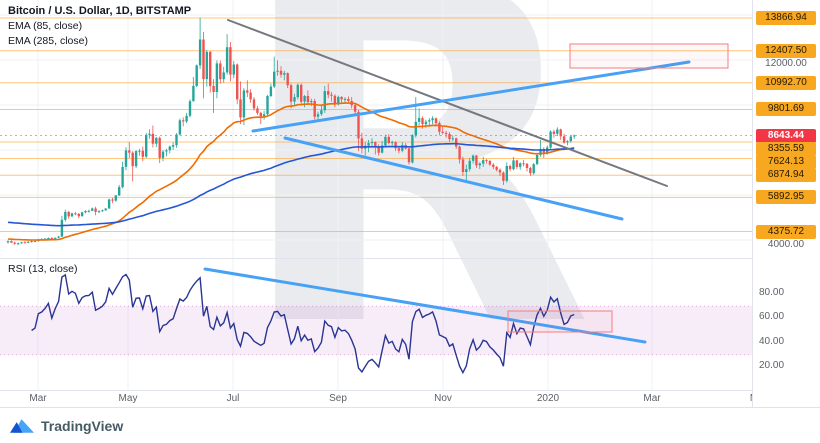  What do you see at coordinates (128, 398) in the screenshot?
I see `time-axis-label: May` at bounding box center [128, 398].